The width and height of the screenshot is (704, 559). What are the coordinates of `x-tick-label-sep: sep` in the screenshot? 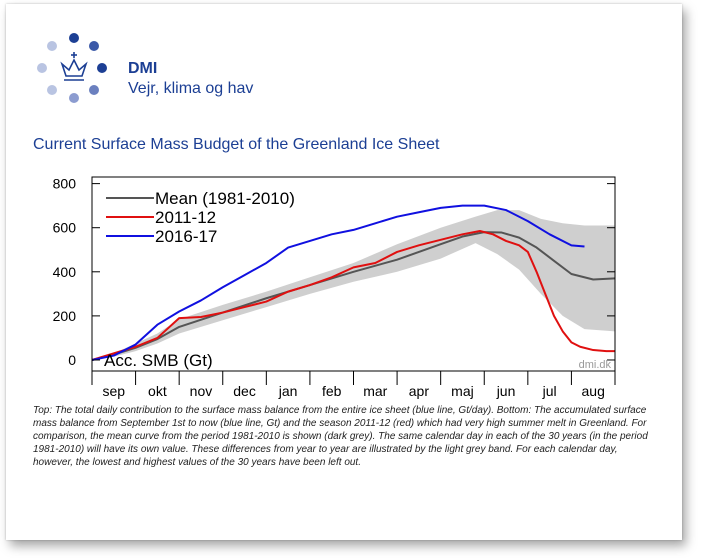 It's located at (114, 391).